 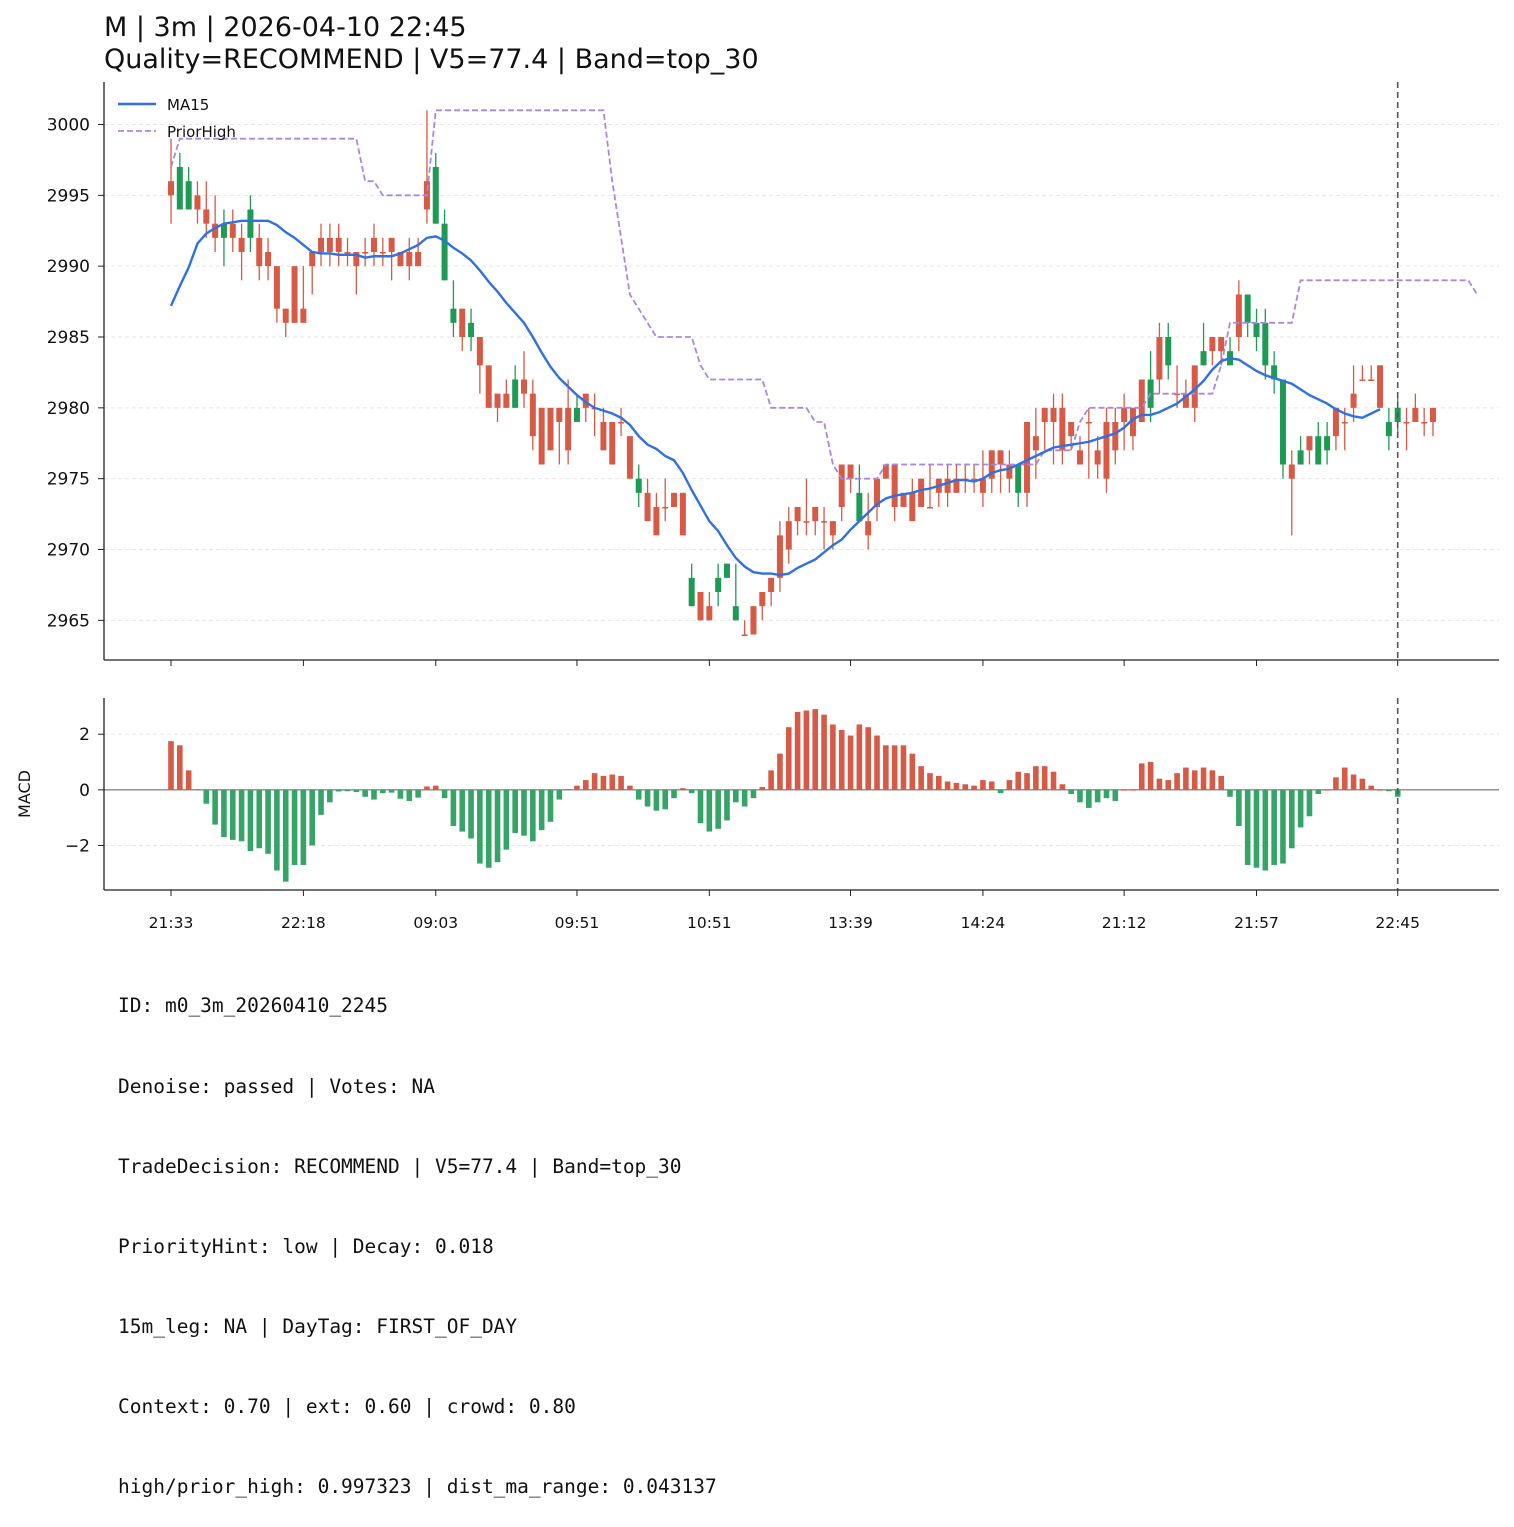 What do you see at coordinates (84, 791) in the screenshot?
I see `macd-ytick-label: 0` at bounding box center [84, 791].